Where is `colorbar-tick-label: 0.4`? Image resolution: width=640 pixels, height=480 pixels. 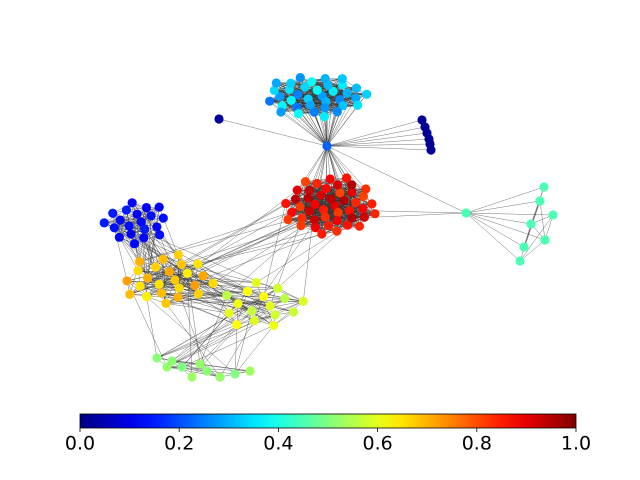 colorbar-tick-label: 0.4 is located at coordinates (278, 444).